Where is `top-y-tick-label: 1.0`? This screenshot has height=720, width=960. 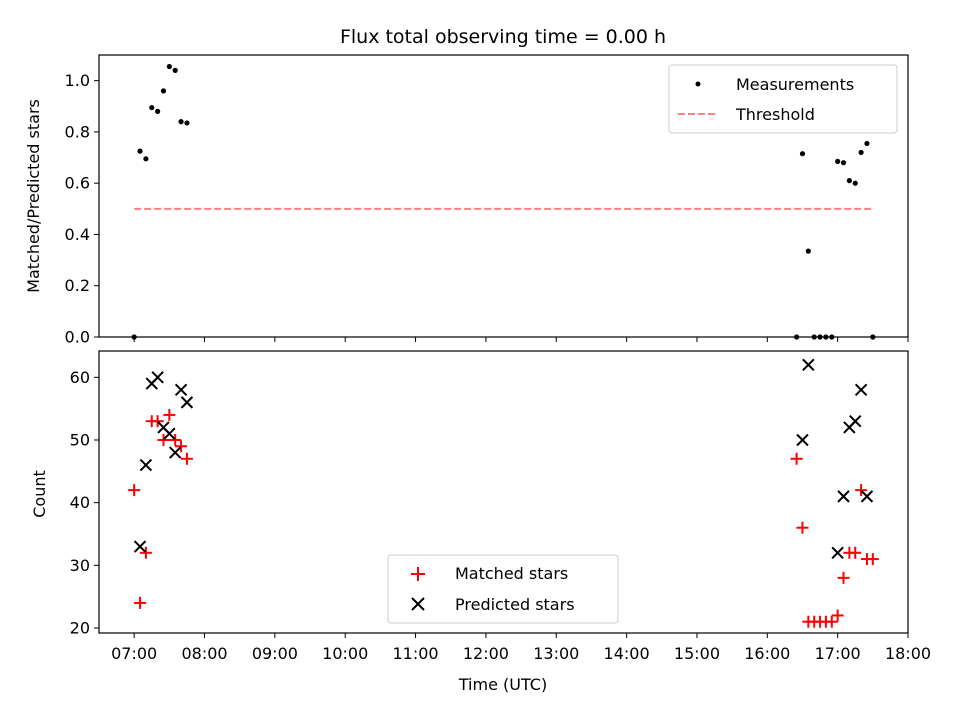
top-y-tick-label: 1.0 is located at coordinates (77, 80).